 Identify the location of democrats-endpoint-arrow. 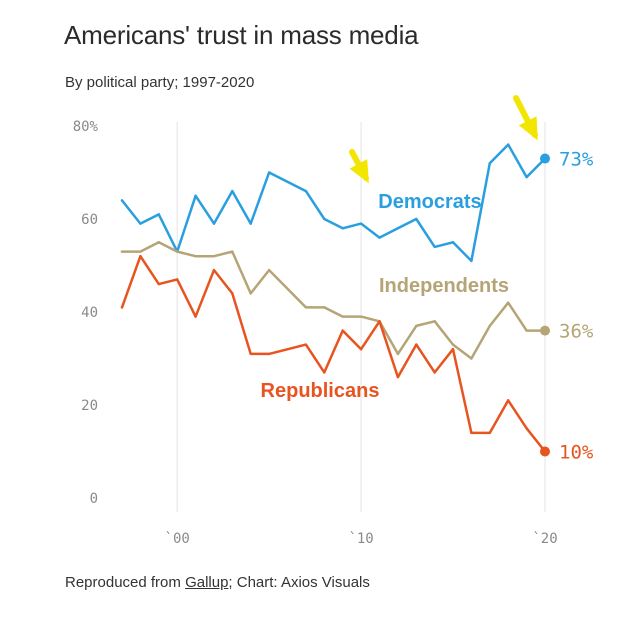
(525, 118).